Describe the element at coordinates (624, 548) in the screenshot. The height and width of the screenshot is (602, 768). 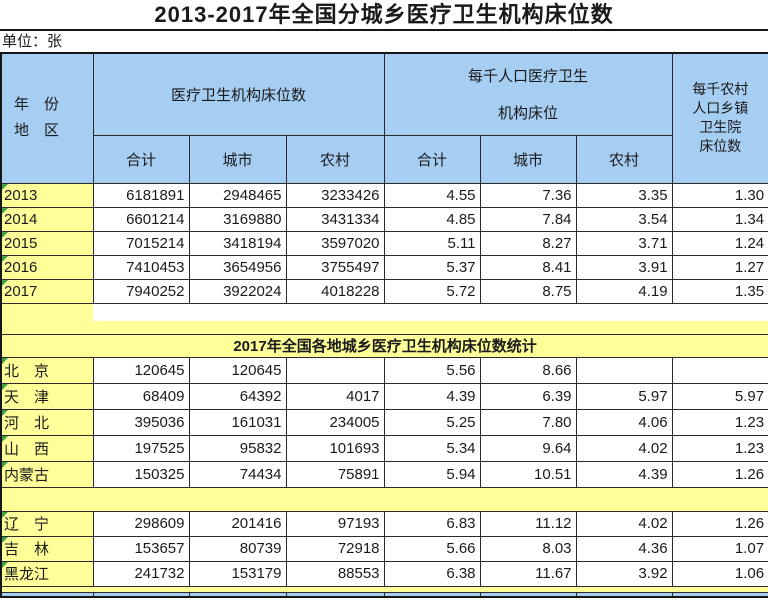
I see `data-cell: 4.36` at that location.